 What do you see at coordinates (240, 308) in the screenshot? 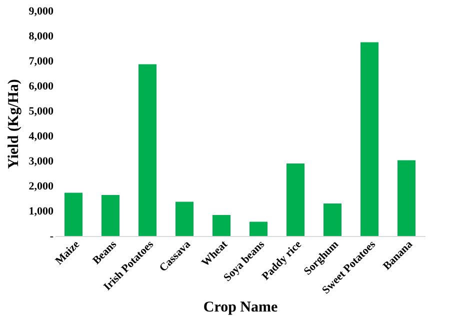
I see `x-axis-title: Crop Name` at bounding box center [240, 308].